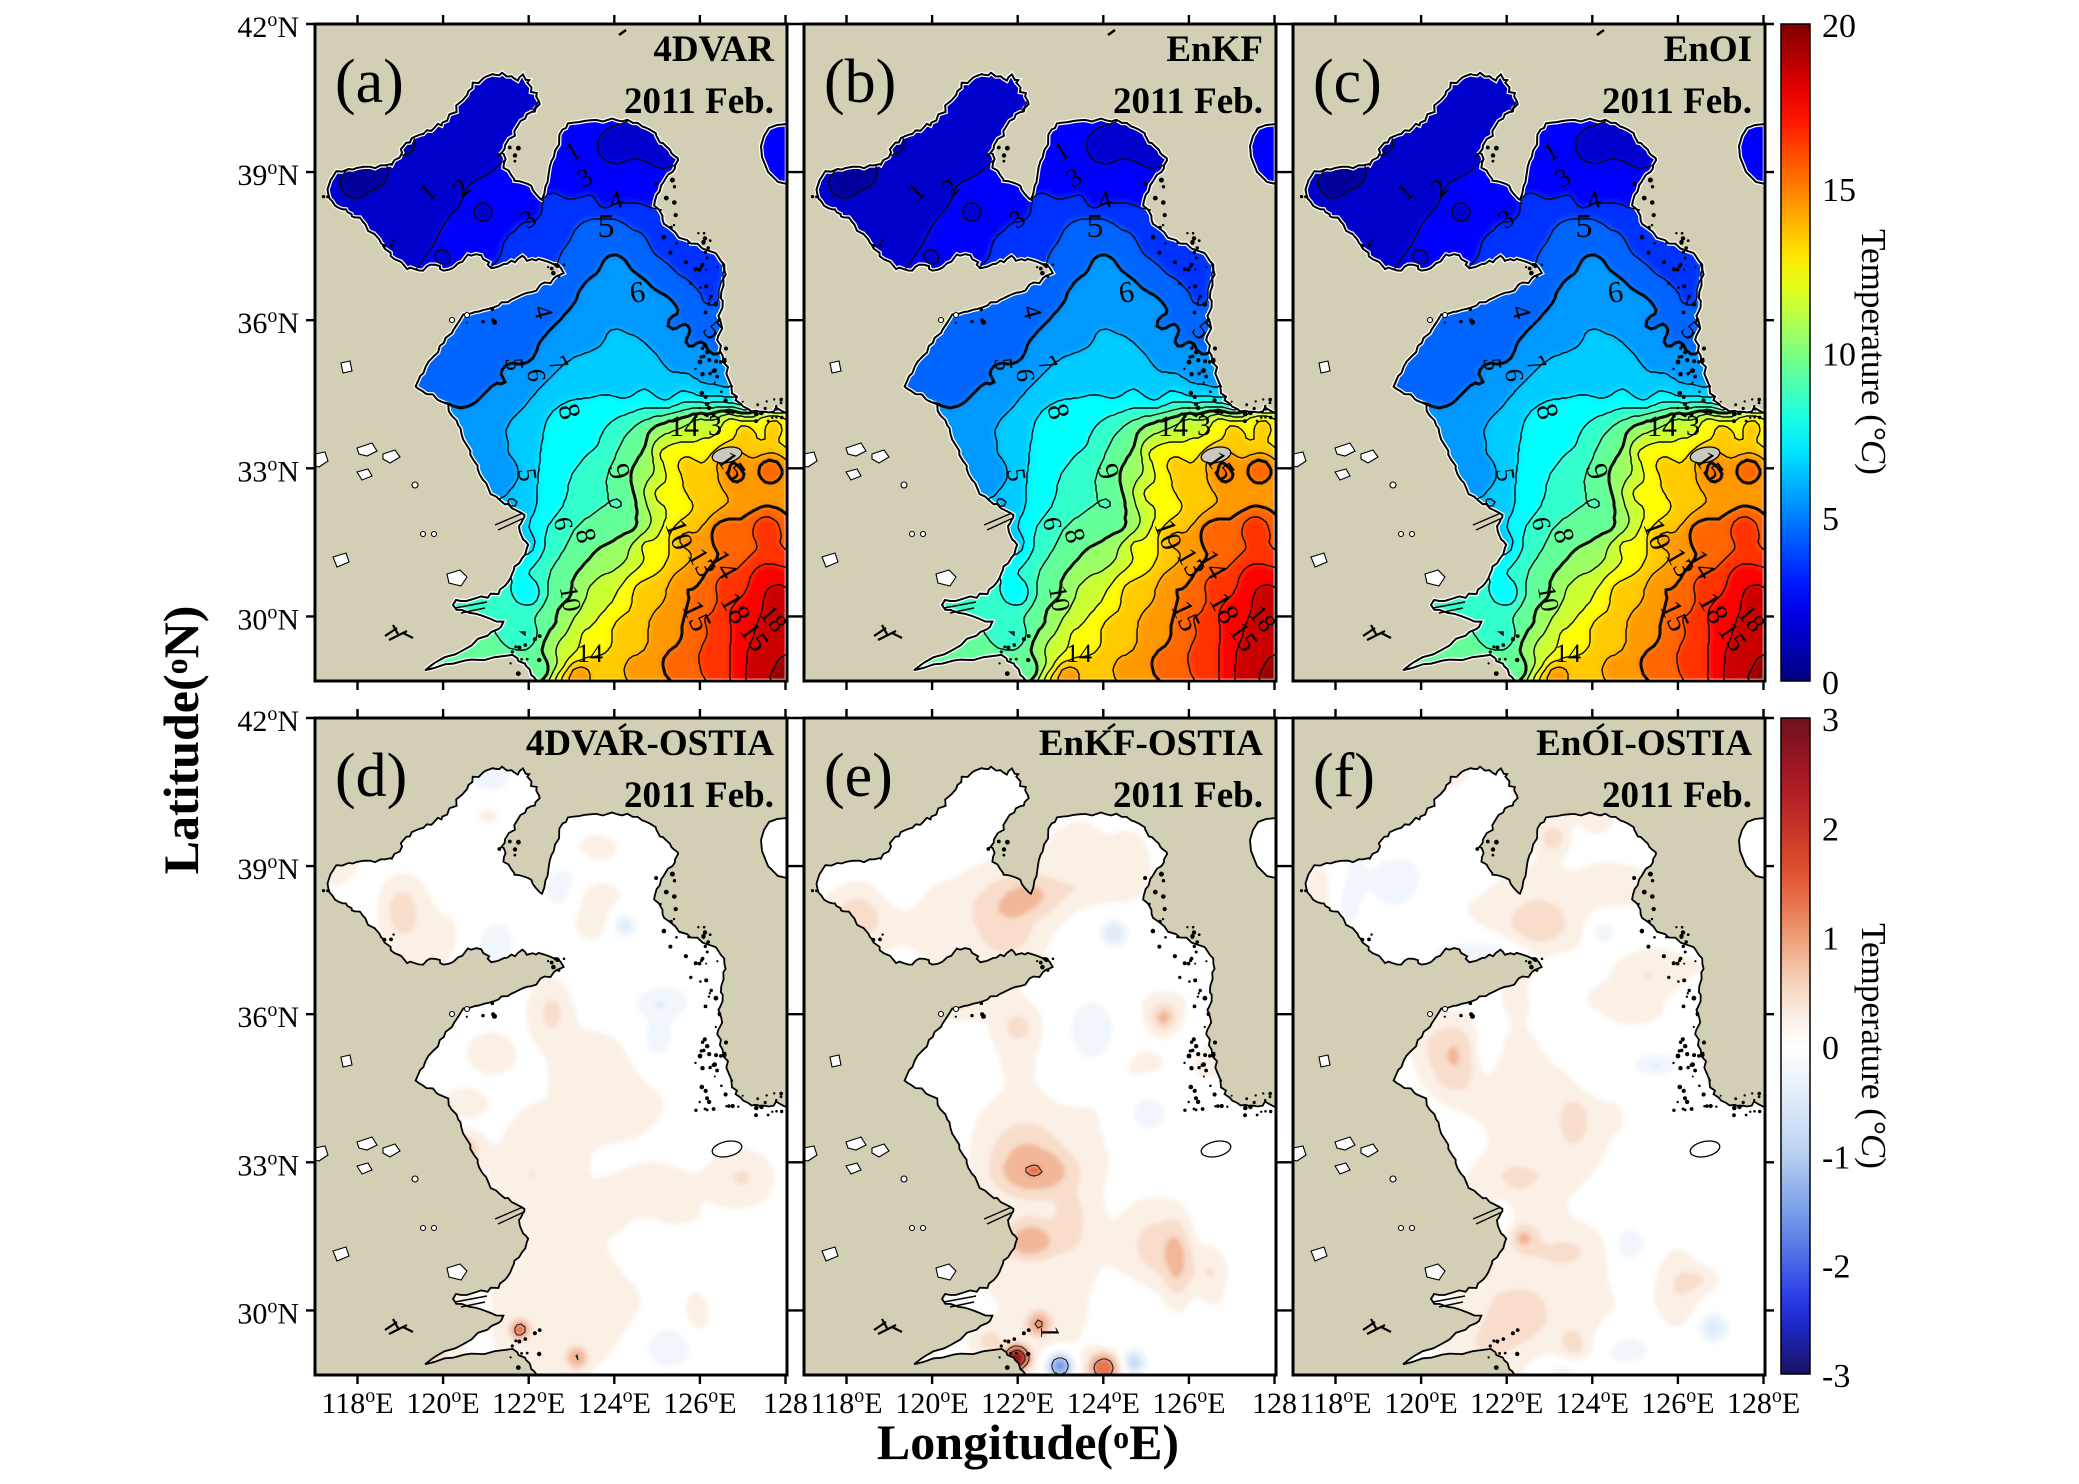 This screenshot has width=2079, height=1484. Describe the element at coordinates (1151, 743) in the screenshot. I see `svg-text: EnKF-OSTIA` at that location.